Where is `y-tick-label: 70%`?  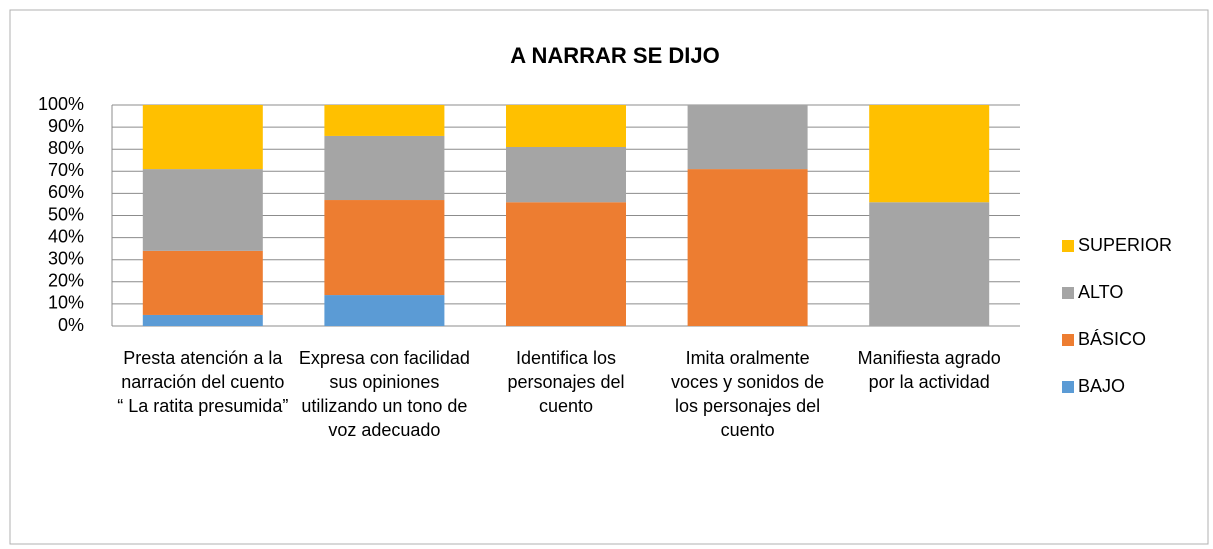 y-tick-label: 70% is located at coordinates (66, 170).